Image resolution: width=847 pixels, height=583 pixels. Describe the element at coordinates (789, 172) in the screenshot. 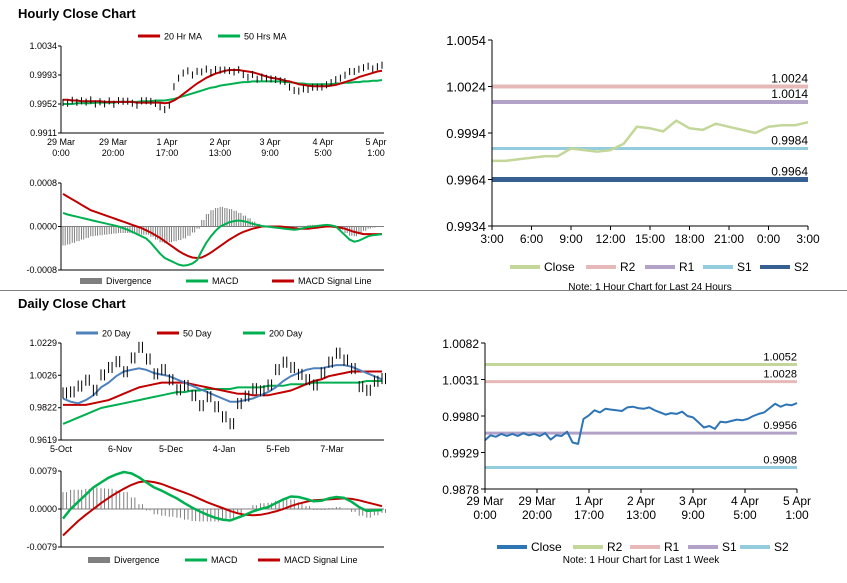

I see `level-label-s2: 0.9964` at that location.